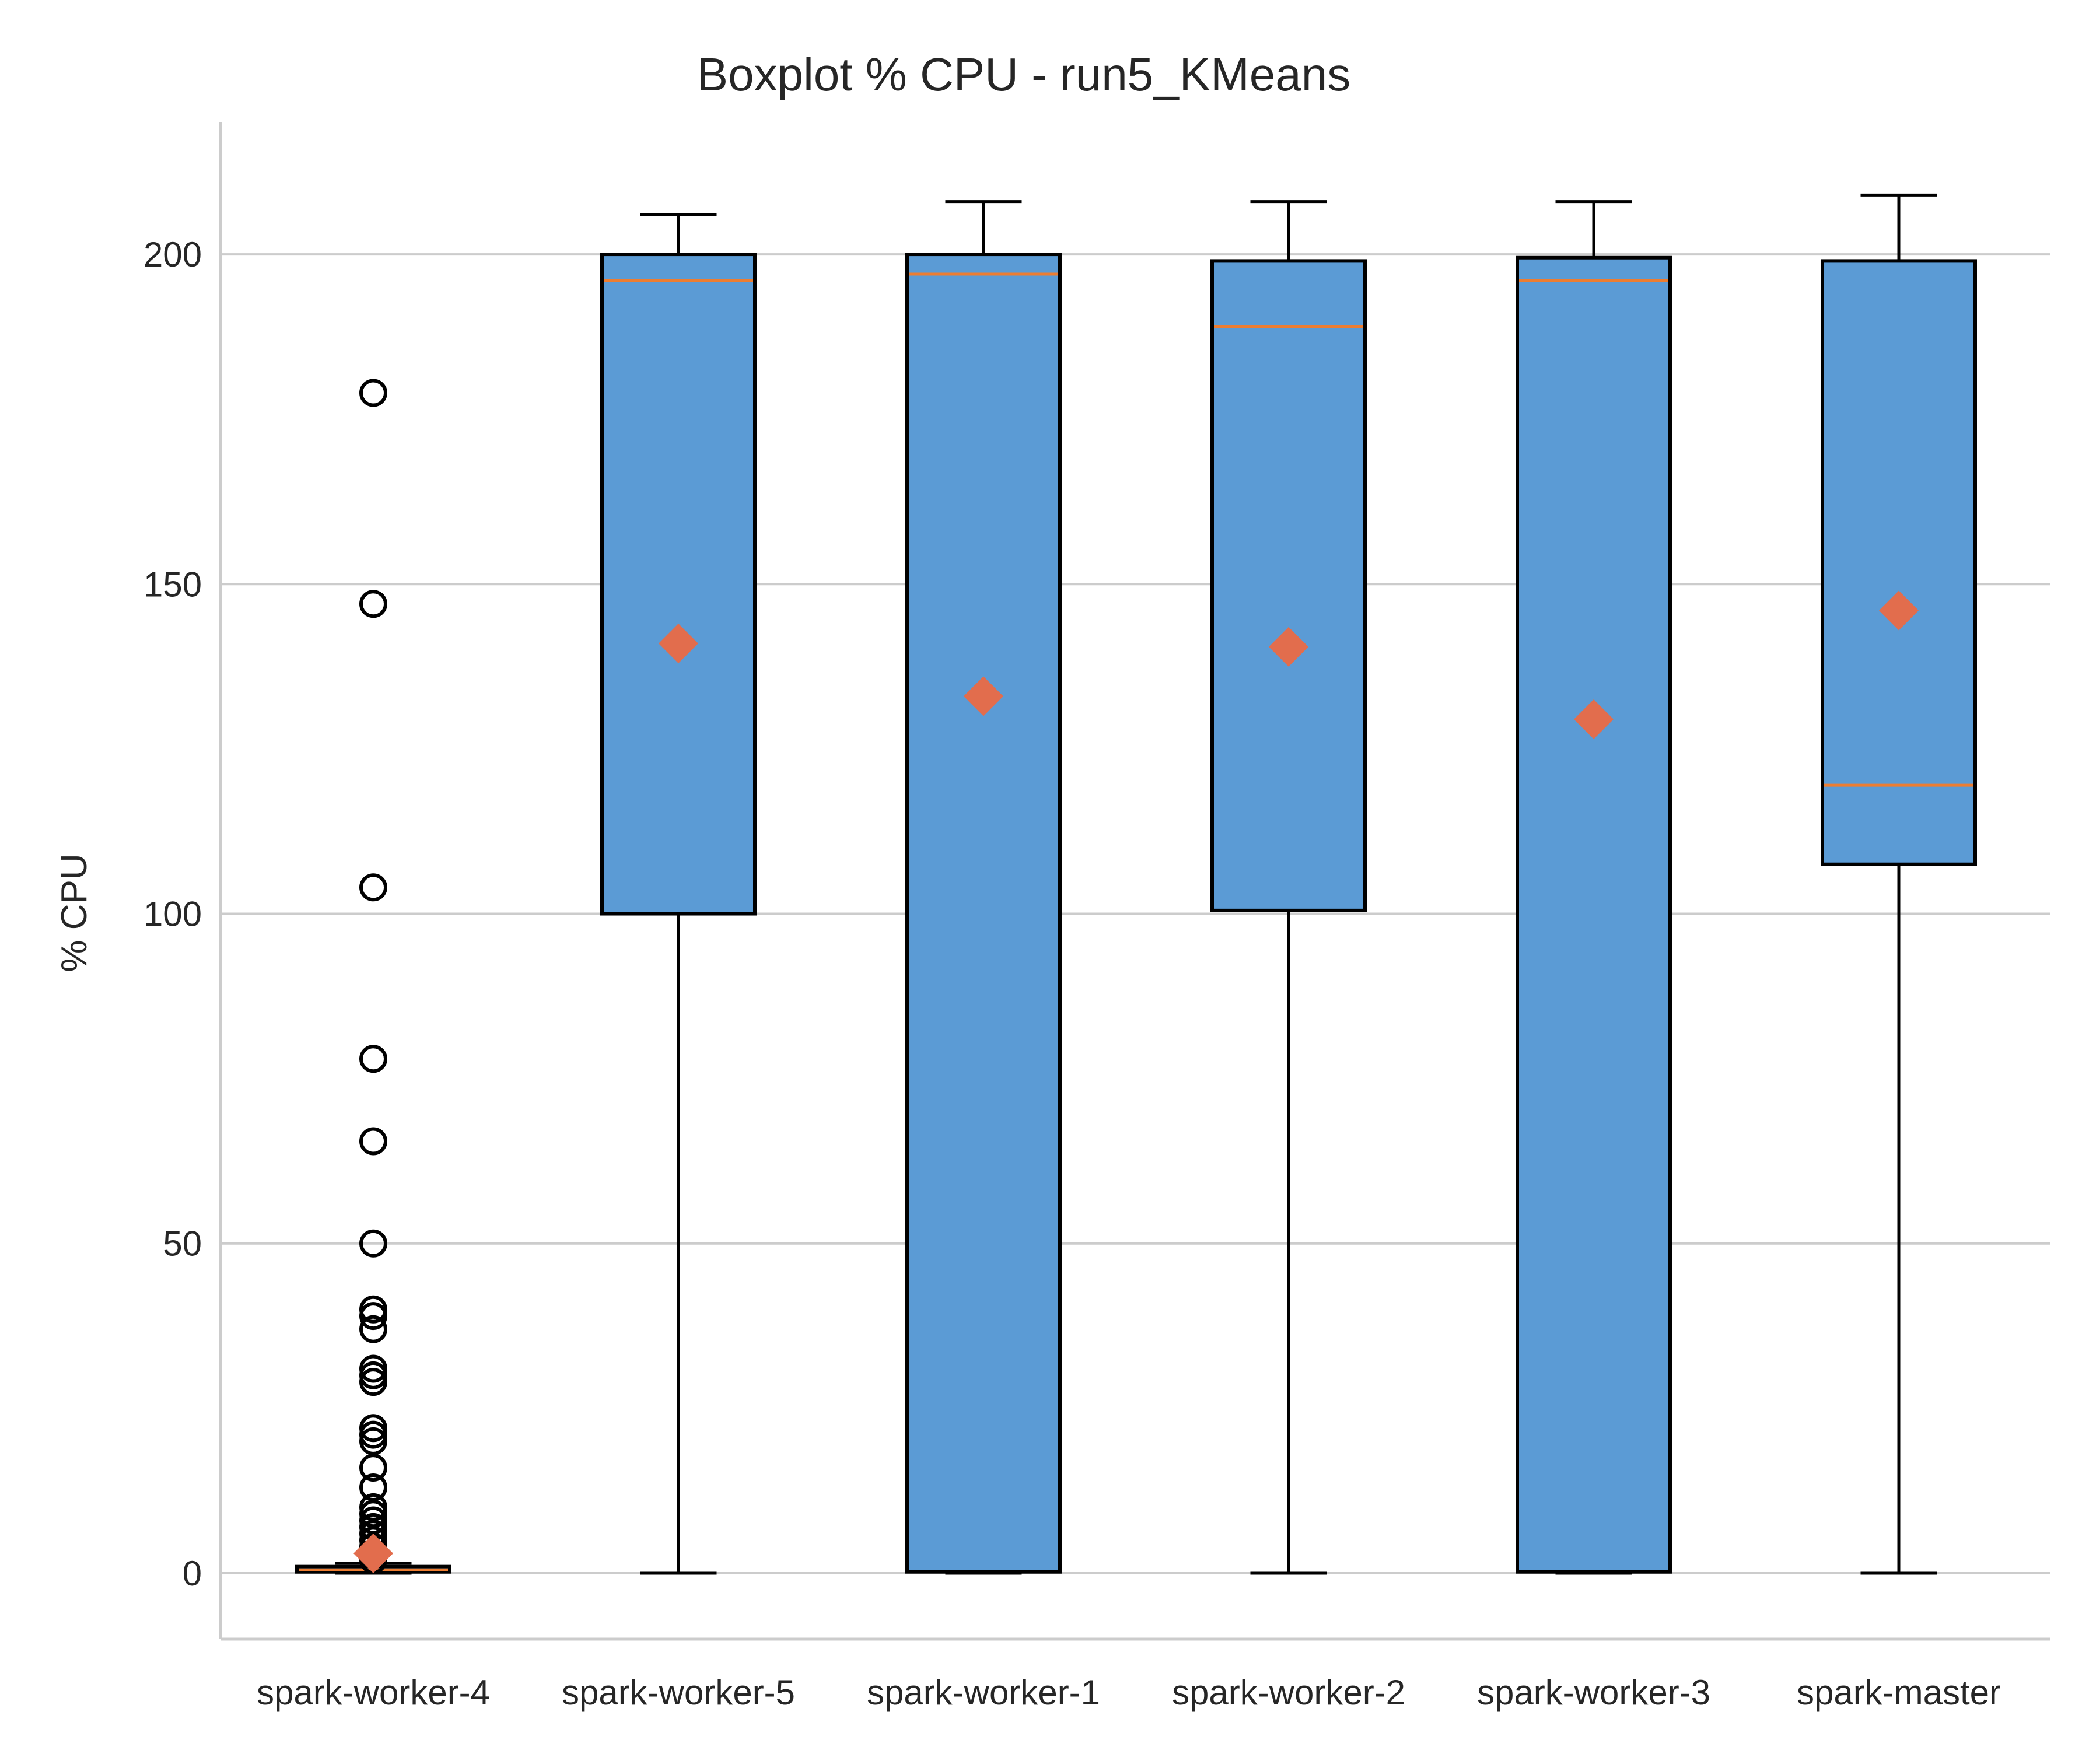 Image resolution: width=2100 pixels, height=1750 pixels. Describe the element at coordinates (173, 254) in the screenshot. I see `y-tick-label-200: 200` at that location.